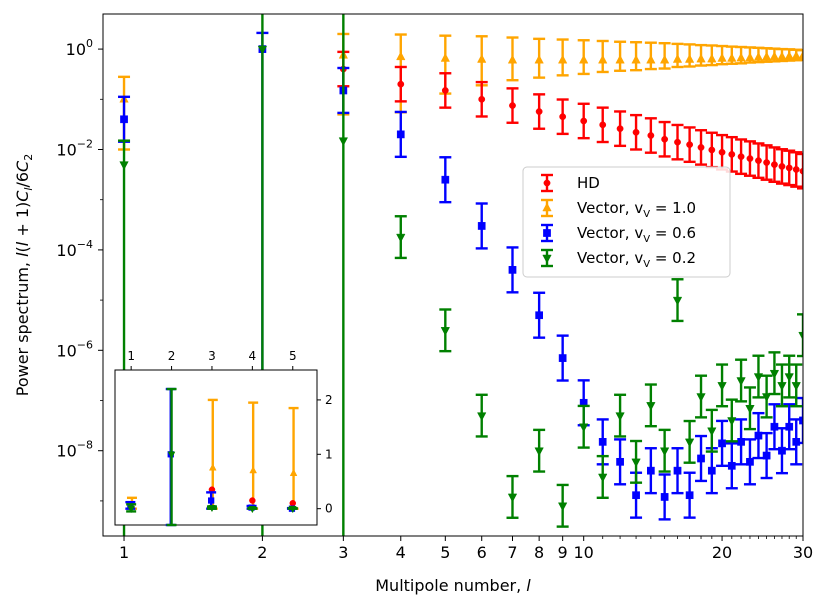  What do you see at coordinates (401, 552) in the screenshot?
I see `x-tick-label: 4` at bounding box center [401, 552].